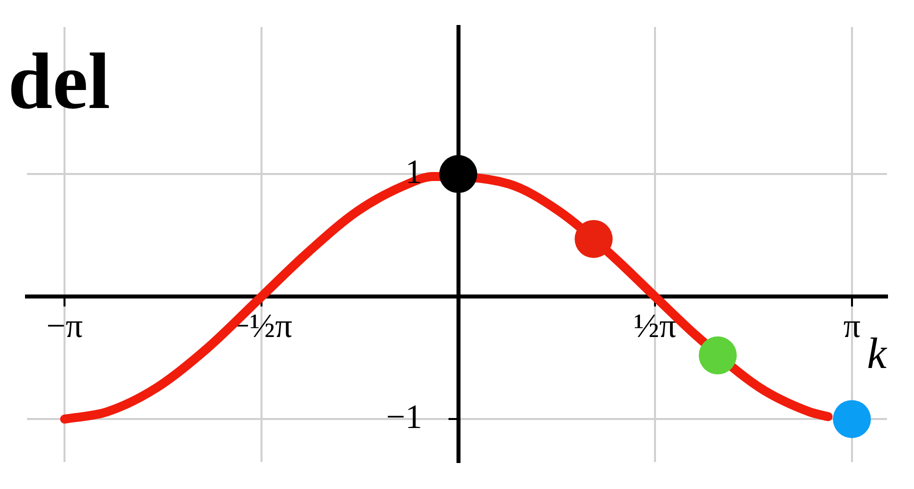 Image resolution: width=914 pixels, height=489 pixels. Describe the element at coordinates (877, 353) in the screenshot. I see `x-axis-title: k` at that location.